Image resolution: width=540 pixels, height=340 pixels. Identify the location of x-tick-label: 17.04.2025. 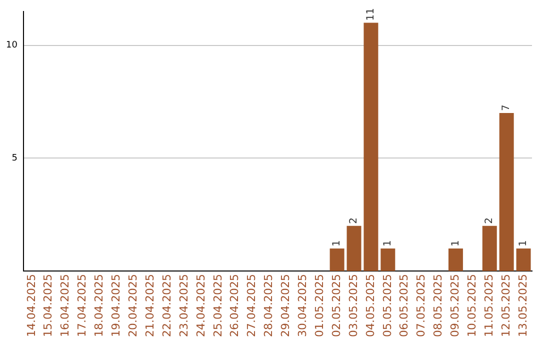
(82, 306).